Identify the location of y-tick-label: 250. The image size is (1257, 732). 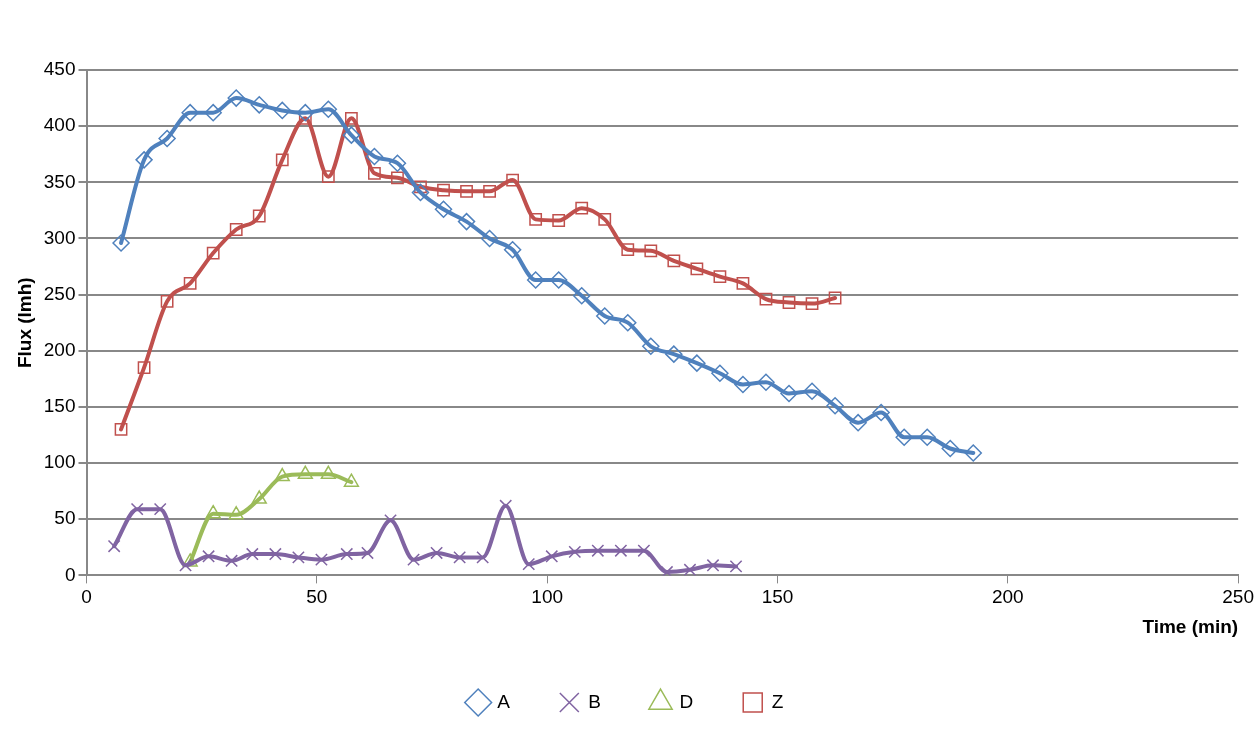
(59, 293).